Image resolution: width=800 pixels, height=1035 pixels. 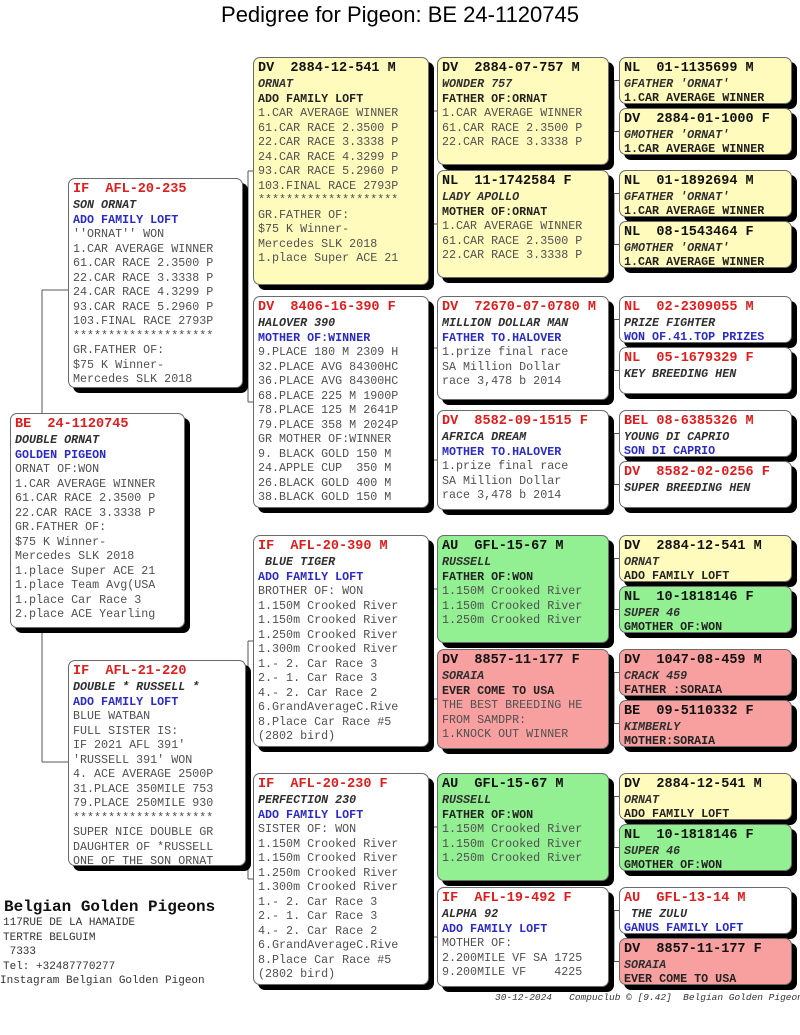 What do you see at coordinates (705, 672) in the screenshot?
I see `great-great-grandparent-card: DV 1047-08-459 M CRACK 459 FATHER :SORAIA` at bounding box center [705, 672].